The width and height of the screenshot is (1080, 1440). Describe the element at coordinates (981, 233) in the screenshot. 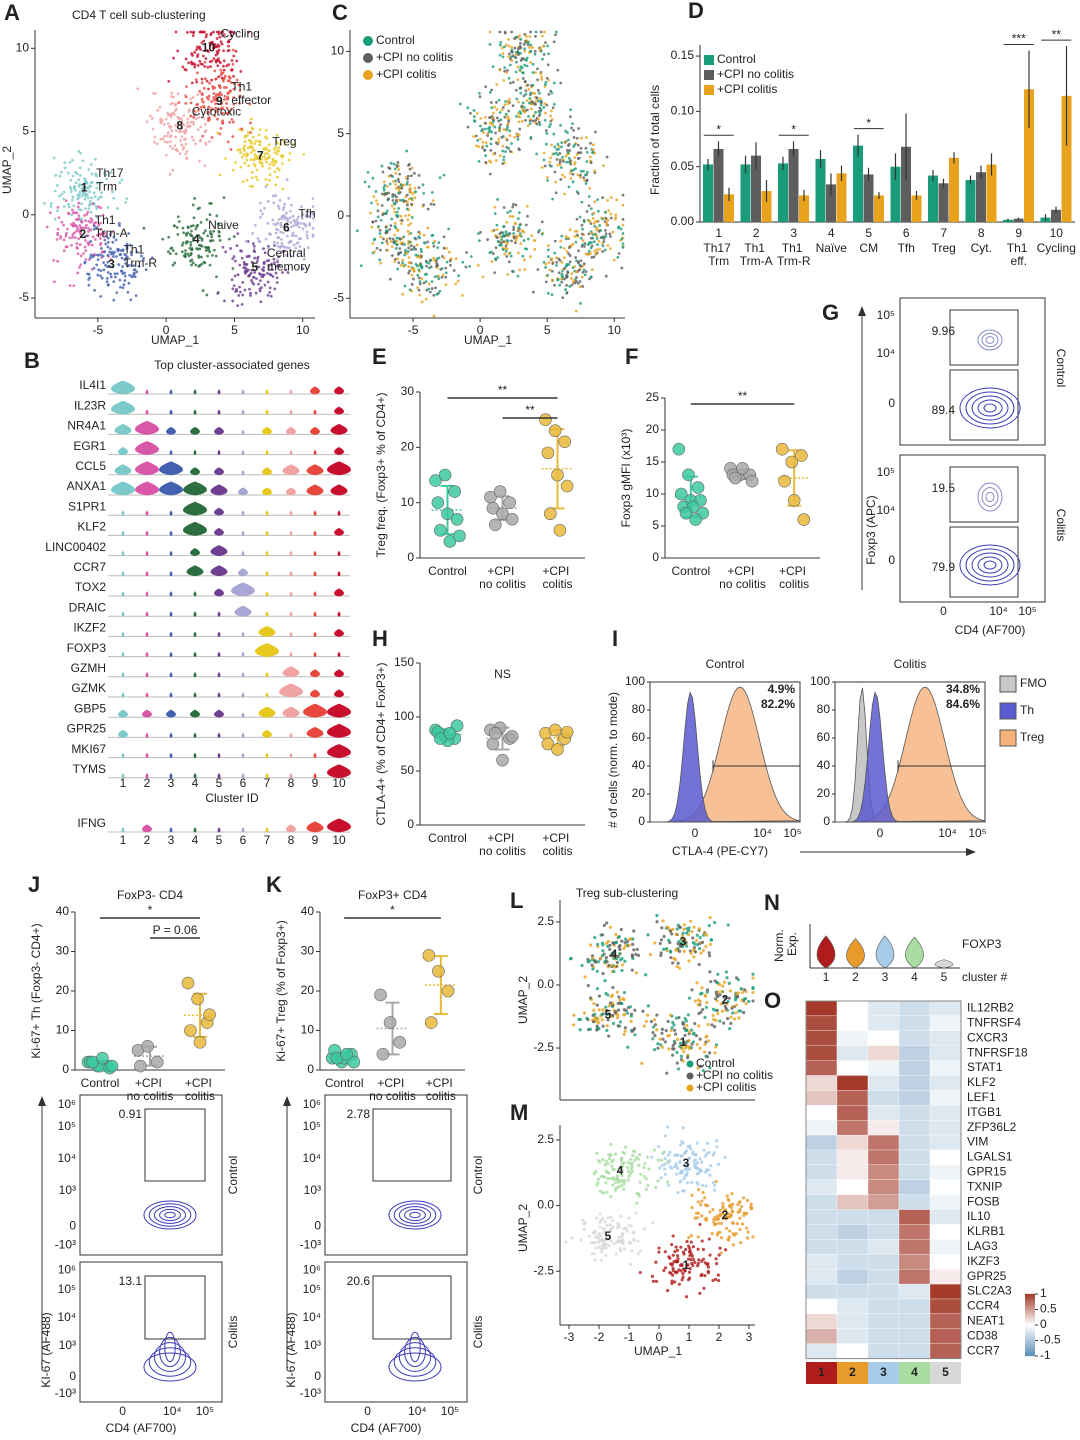

I see `x-tick-label: 8` at that location.